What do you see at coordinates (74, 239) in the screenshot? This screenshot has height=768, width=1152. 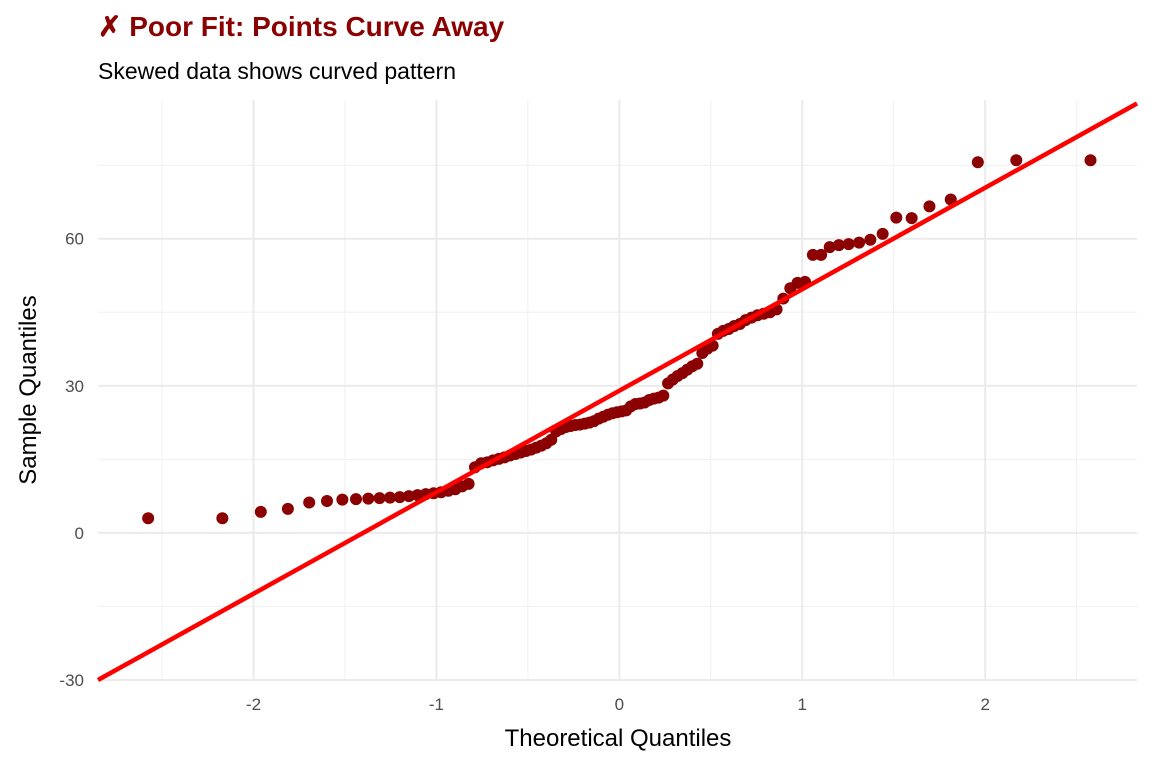 I see `y-tick-label: 60` at bounding box center [74, 239].